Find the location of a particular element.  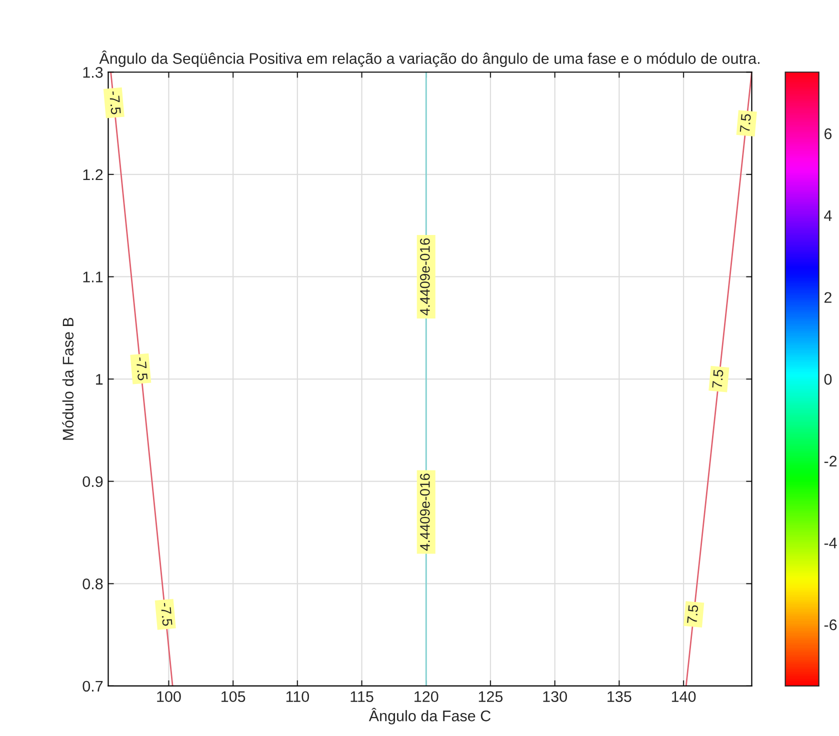

x-axis-title: Ângulo da Fase C is located at coordinates (429, 716).